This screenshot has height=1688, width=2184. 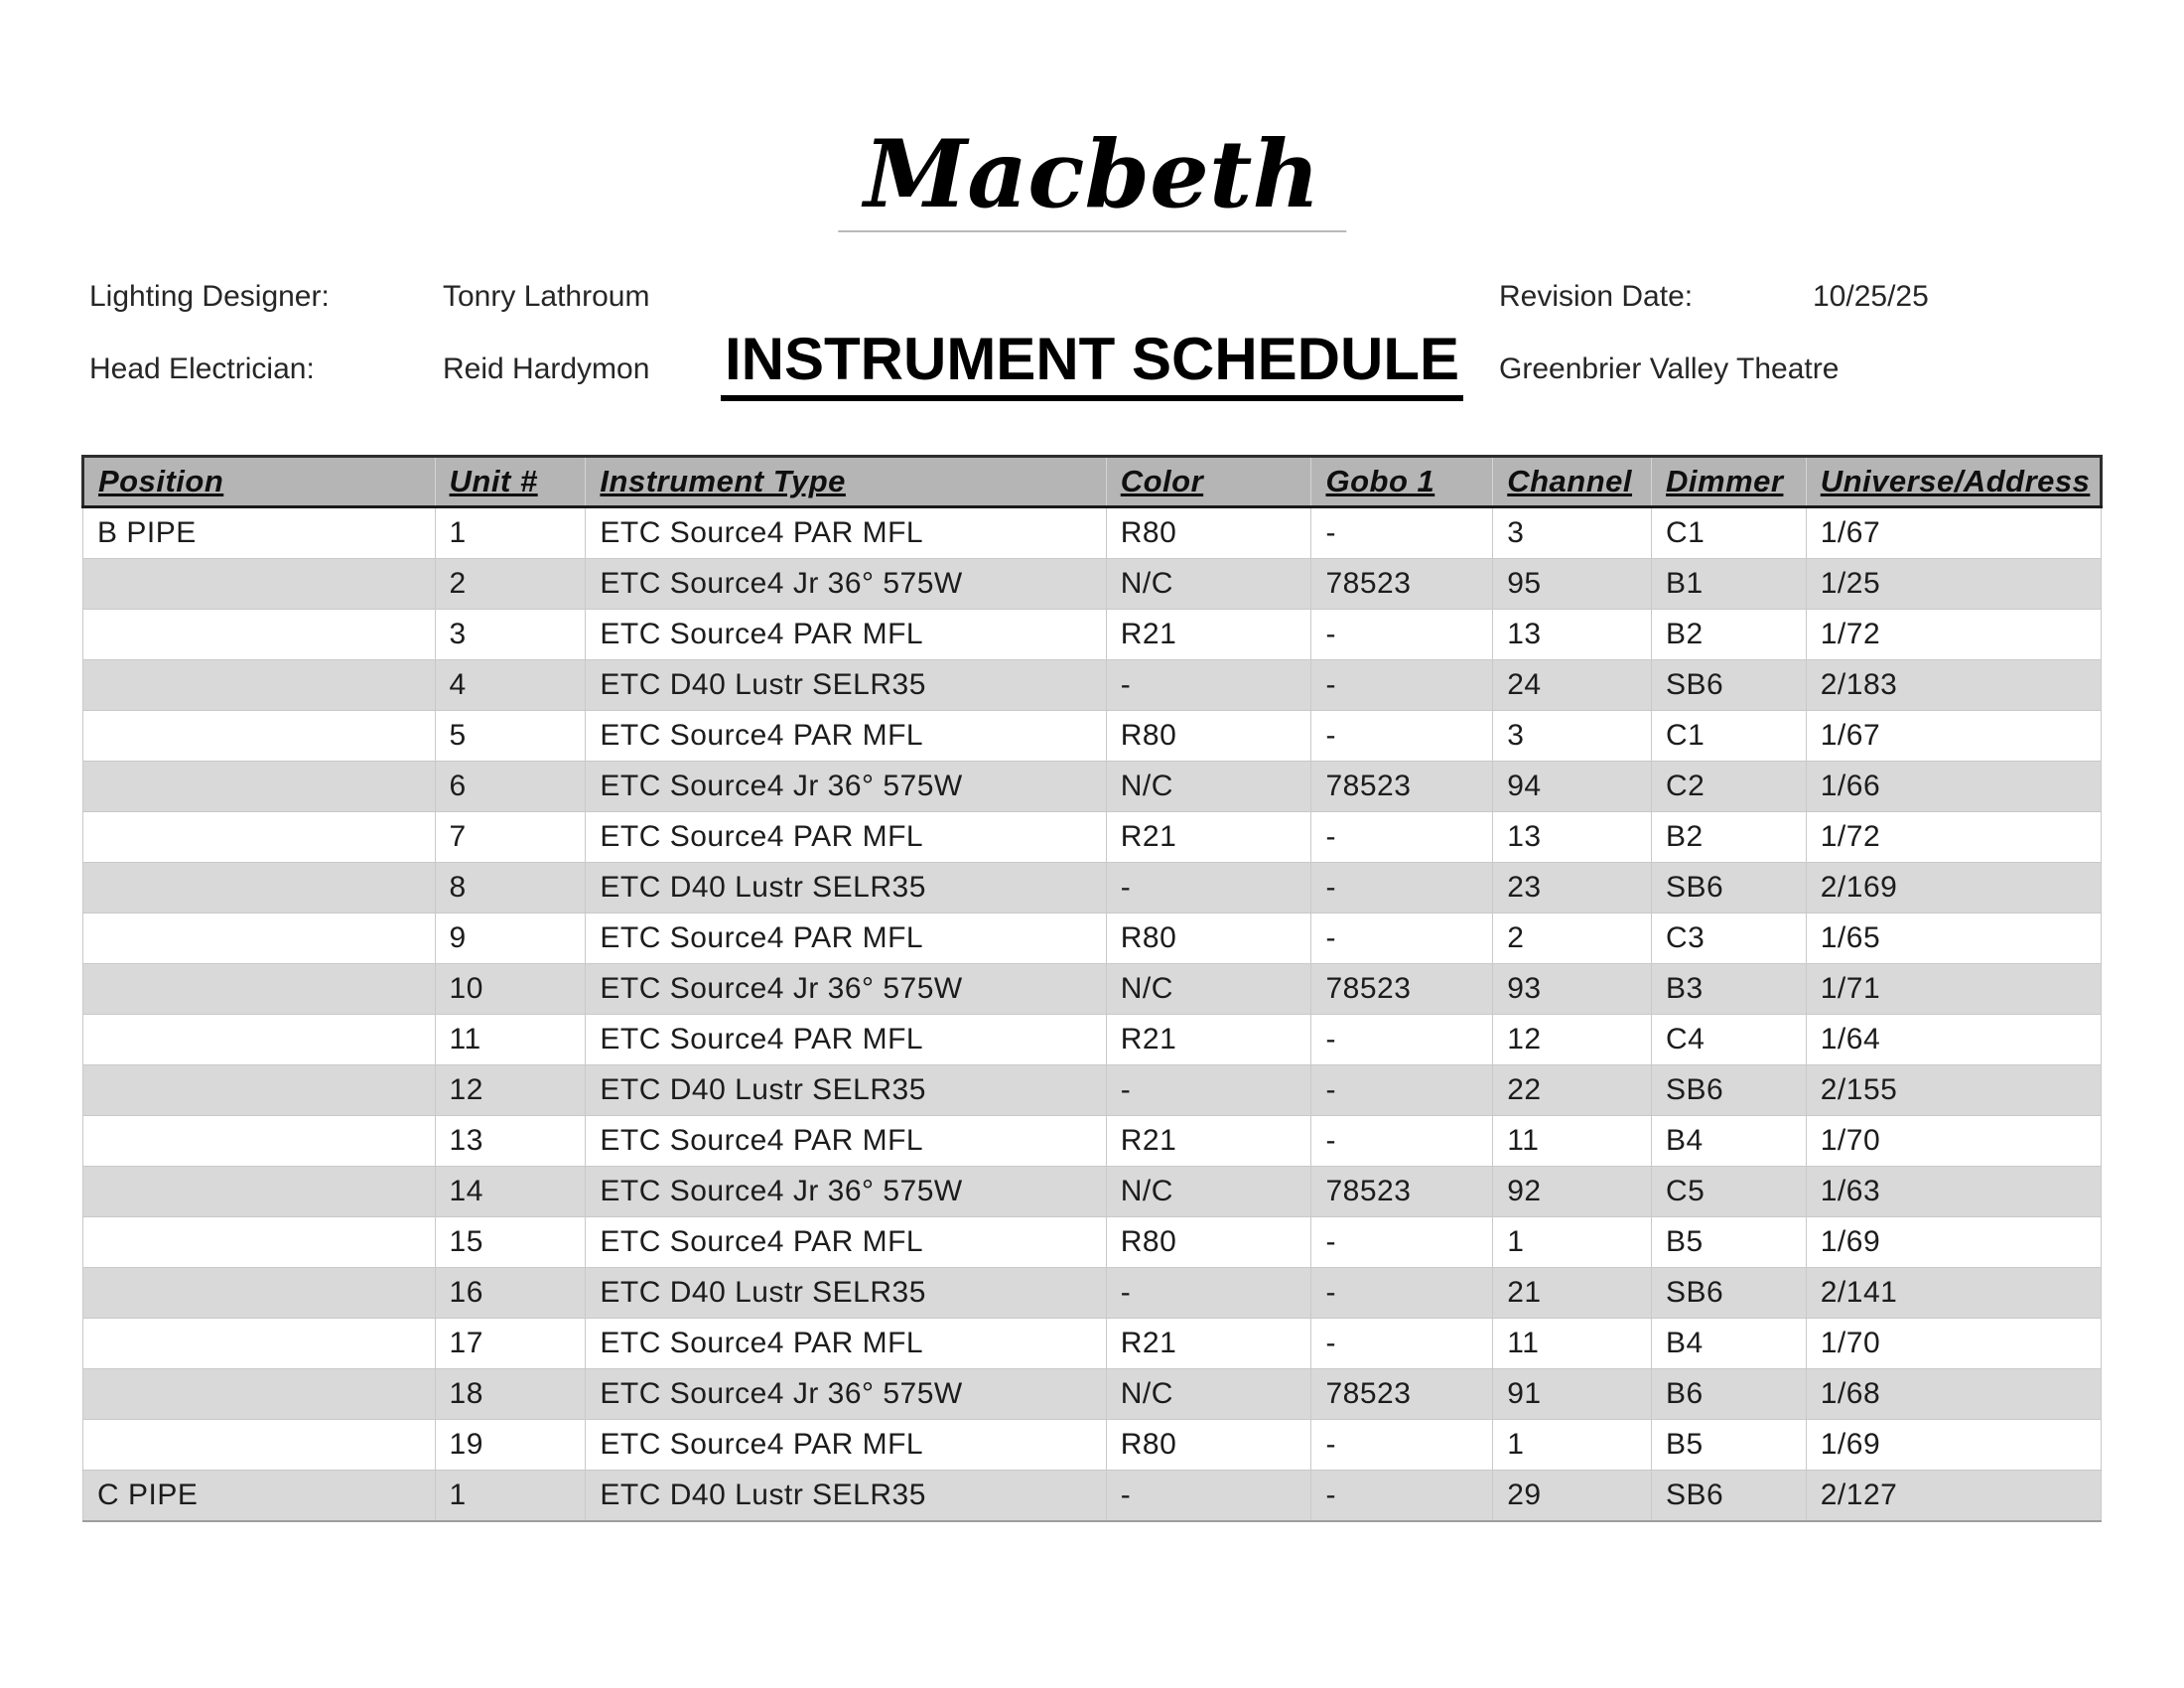 I want to click on table-cell: B6, so click(x=1729, y=1394).